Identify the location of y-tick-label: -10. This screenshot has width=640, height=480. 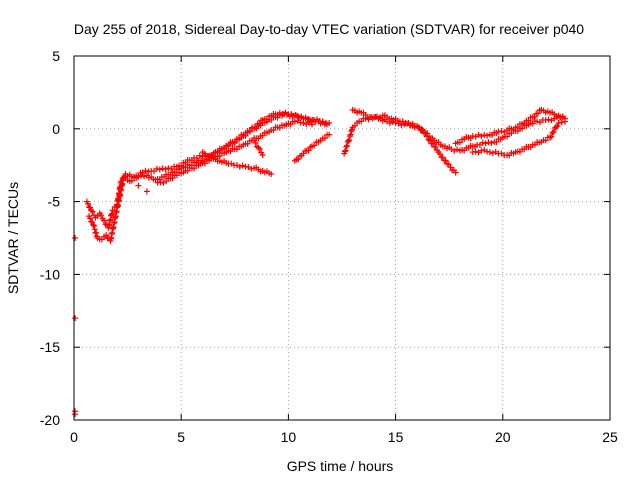
(50, 274).